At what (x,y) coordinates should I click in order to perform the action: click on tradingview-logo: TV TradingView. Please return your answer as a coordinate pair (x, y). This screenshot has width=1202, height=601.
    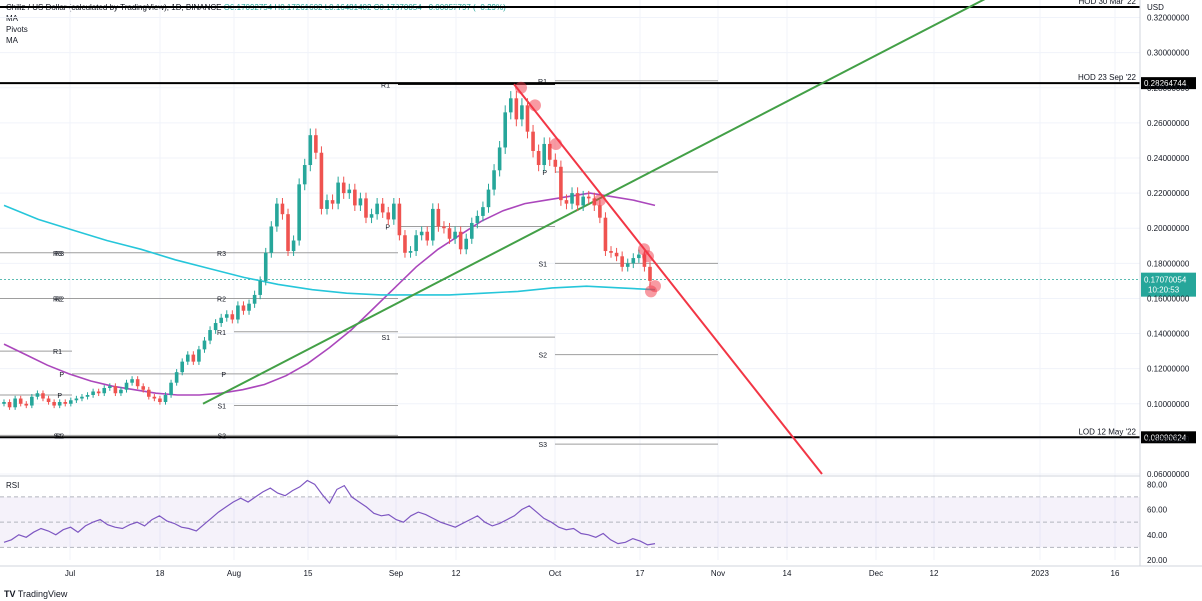
    Looking at the image, I should click on (35, 594).